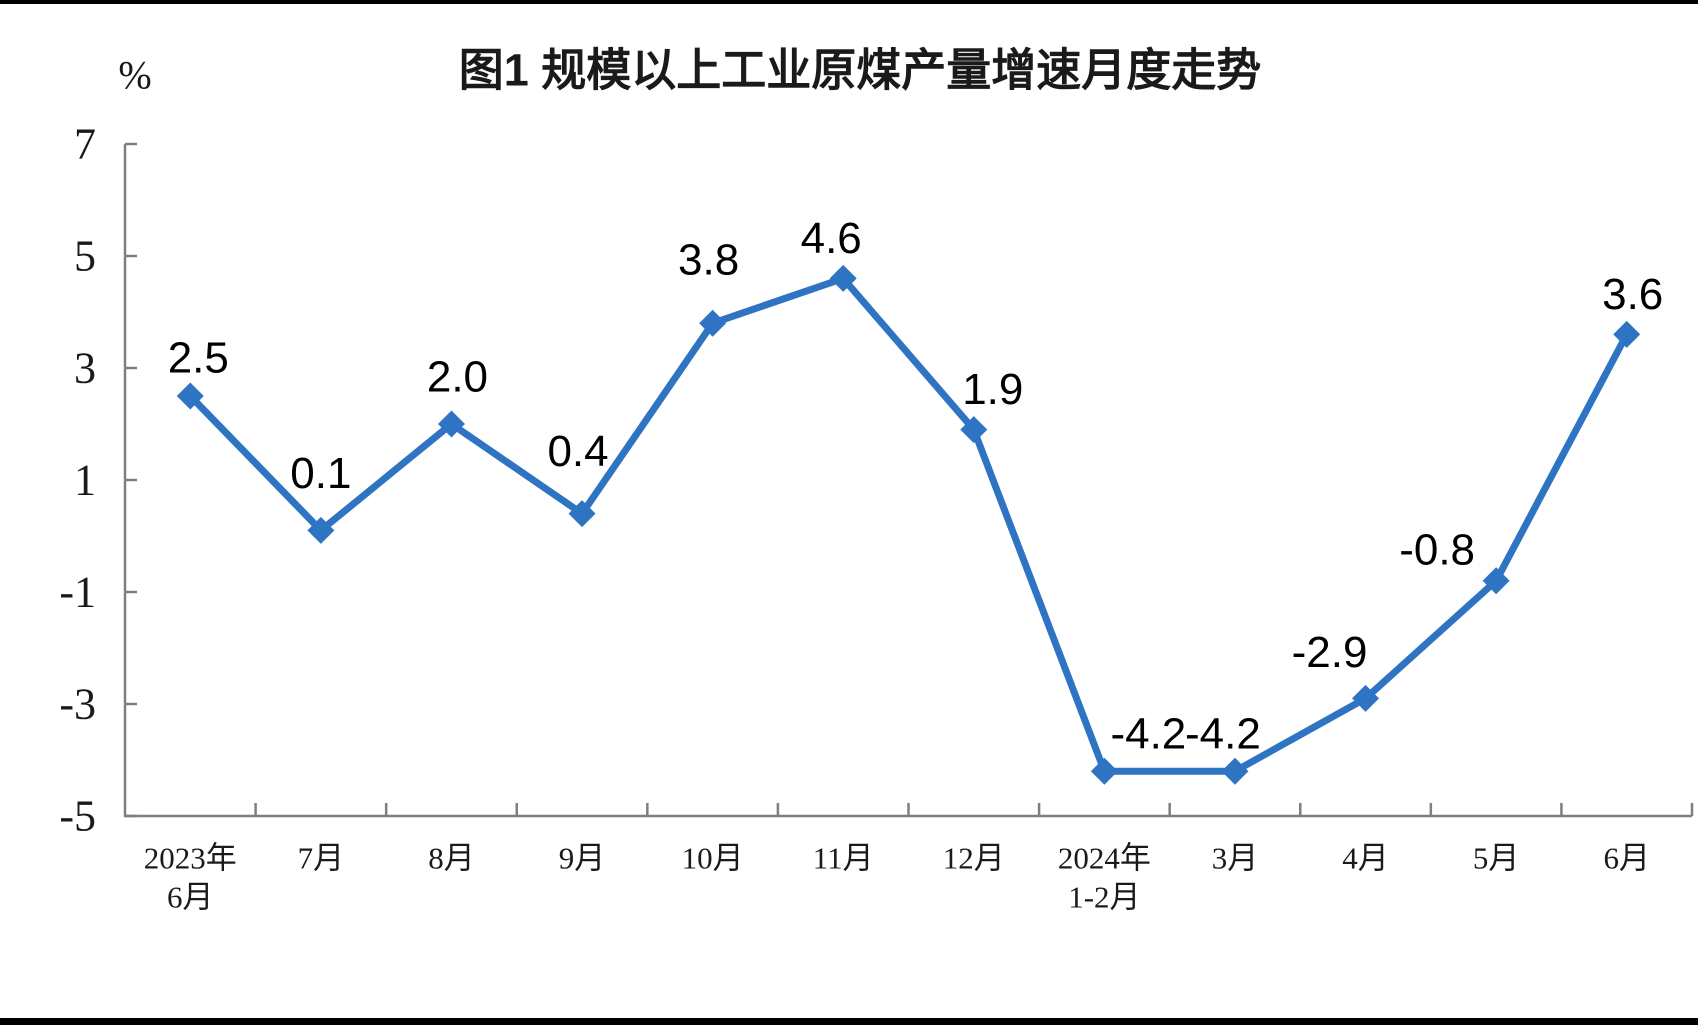 This screenshot has height=1025, width=1698. I want to click on x-axis-category-label: 11月, so click(843, 858).